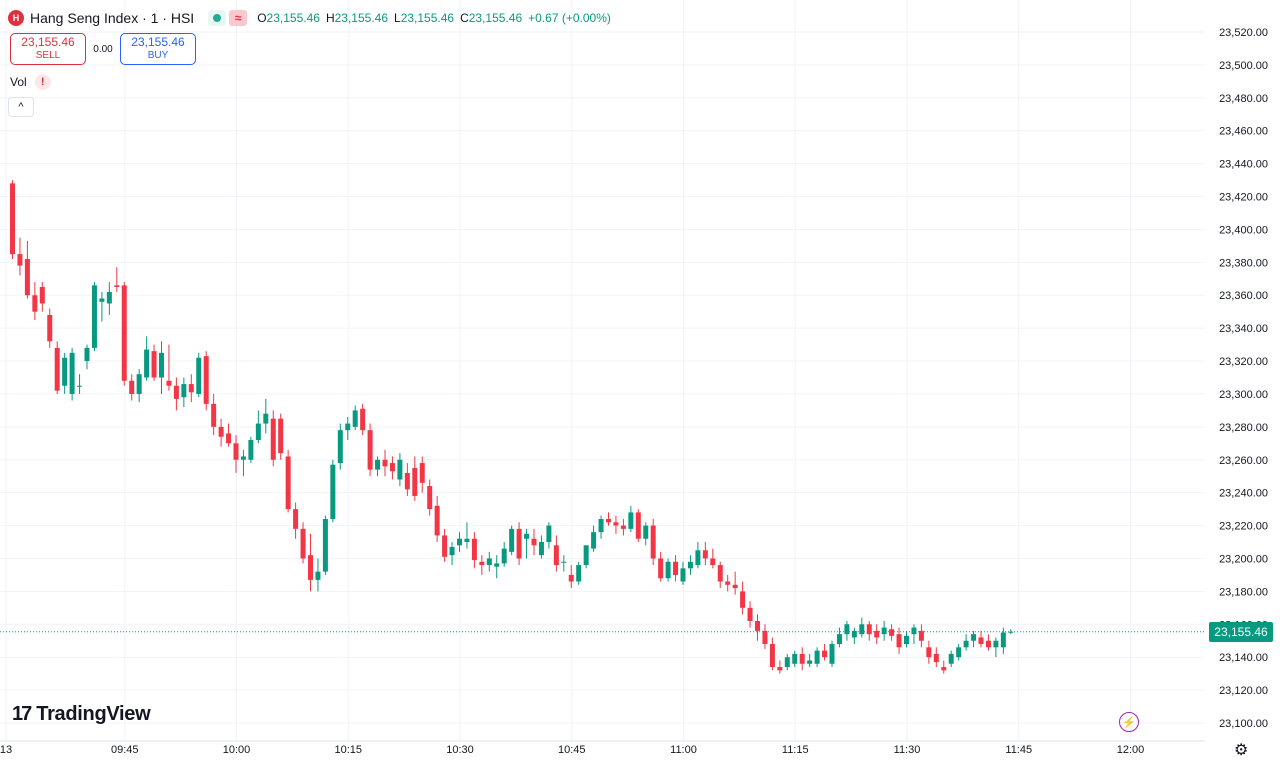  I want to click on symbol-title: Hang Seng Index · 1 · HSI, so click(112, 18).